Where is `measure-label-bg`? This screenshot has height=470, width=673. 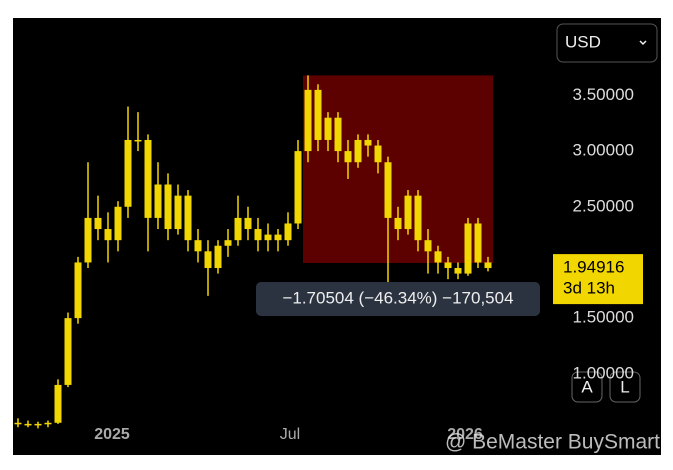 measure-label-bg is located at coordinates (398, 299).